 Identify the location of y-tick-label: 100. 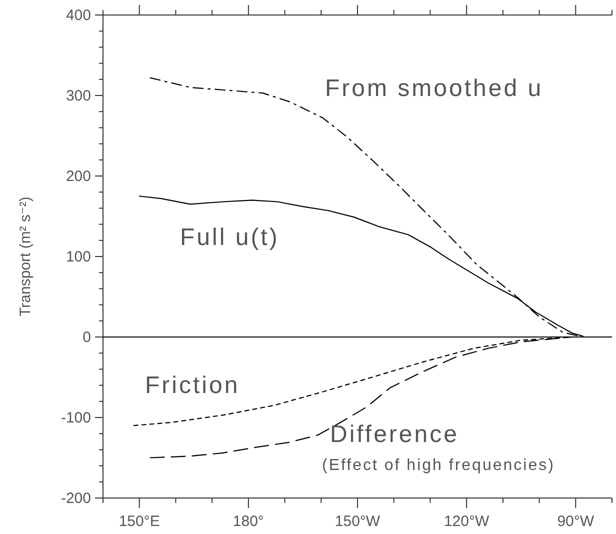
(78, 257).